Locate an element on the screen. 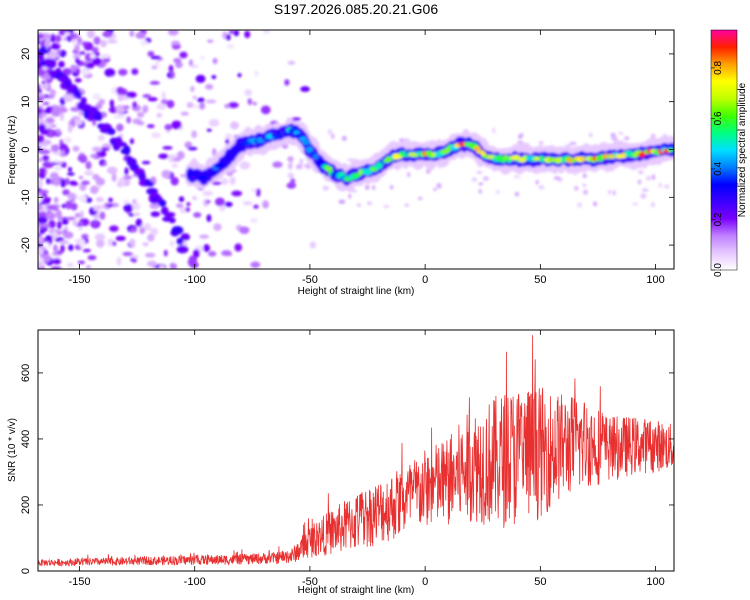 This screenshot has width=750, height=600. snr-x-tick-label: 100 is located at coordinates (655, 582).